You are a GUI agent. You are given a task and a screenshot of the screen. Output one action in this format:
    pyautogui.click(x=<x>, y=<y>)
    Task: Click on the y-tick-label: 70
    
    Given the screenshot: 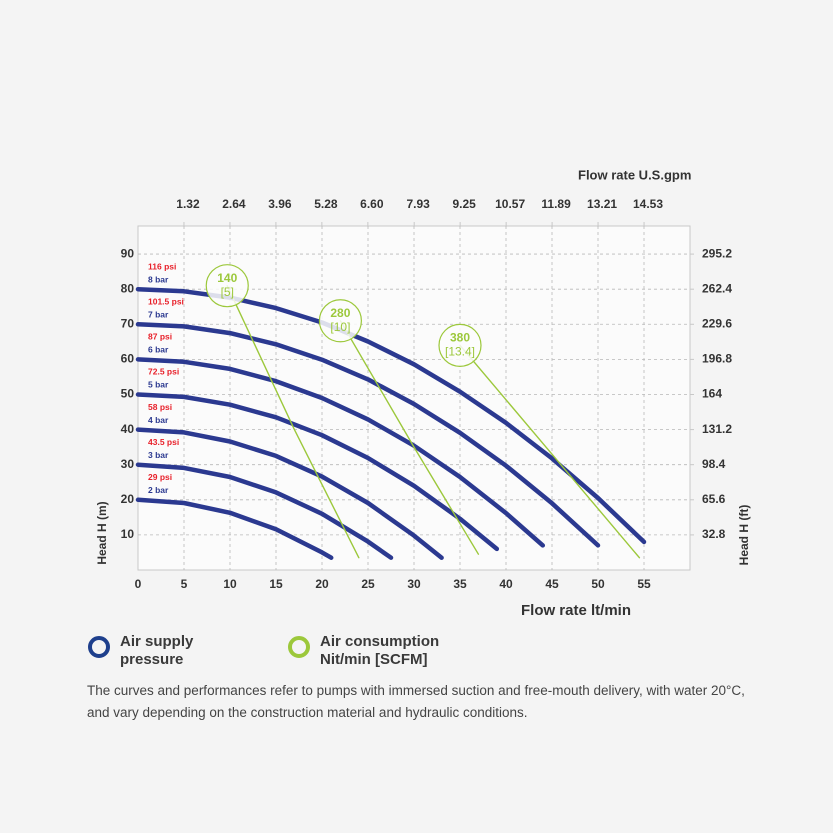 What is the action you would take?
    pyautogui.click(x=128, y=323)
    